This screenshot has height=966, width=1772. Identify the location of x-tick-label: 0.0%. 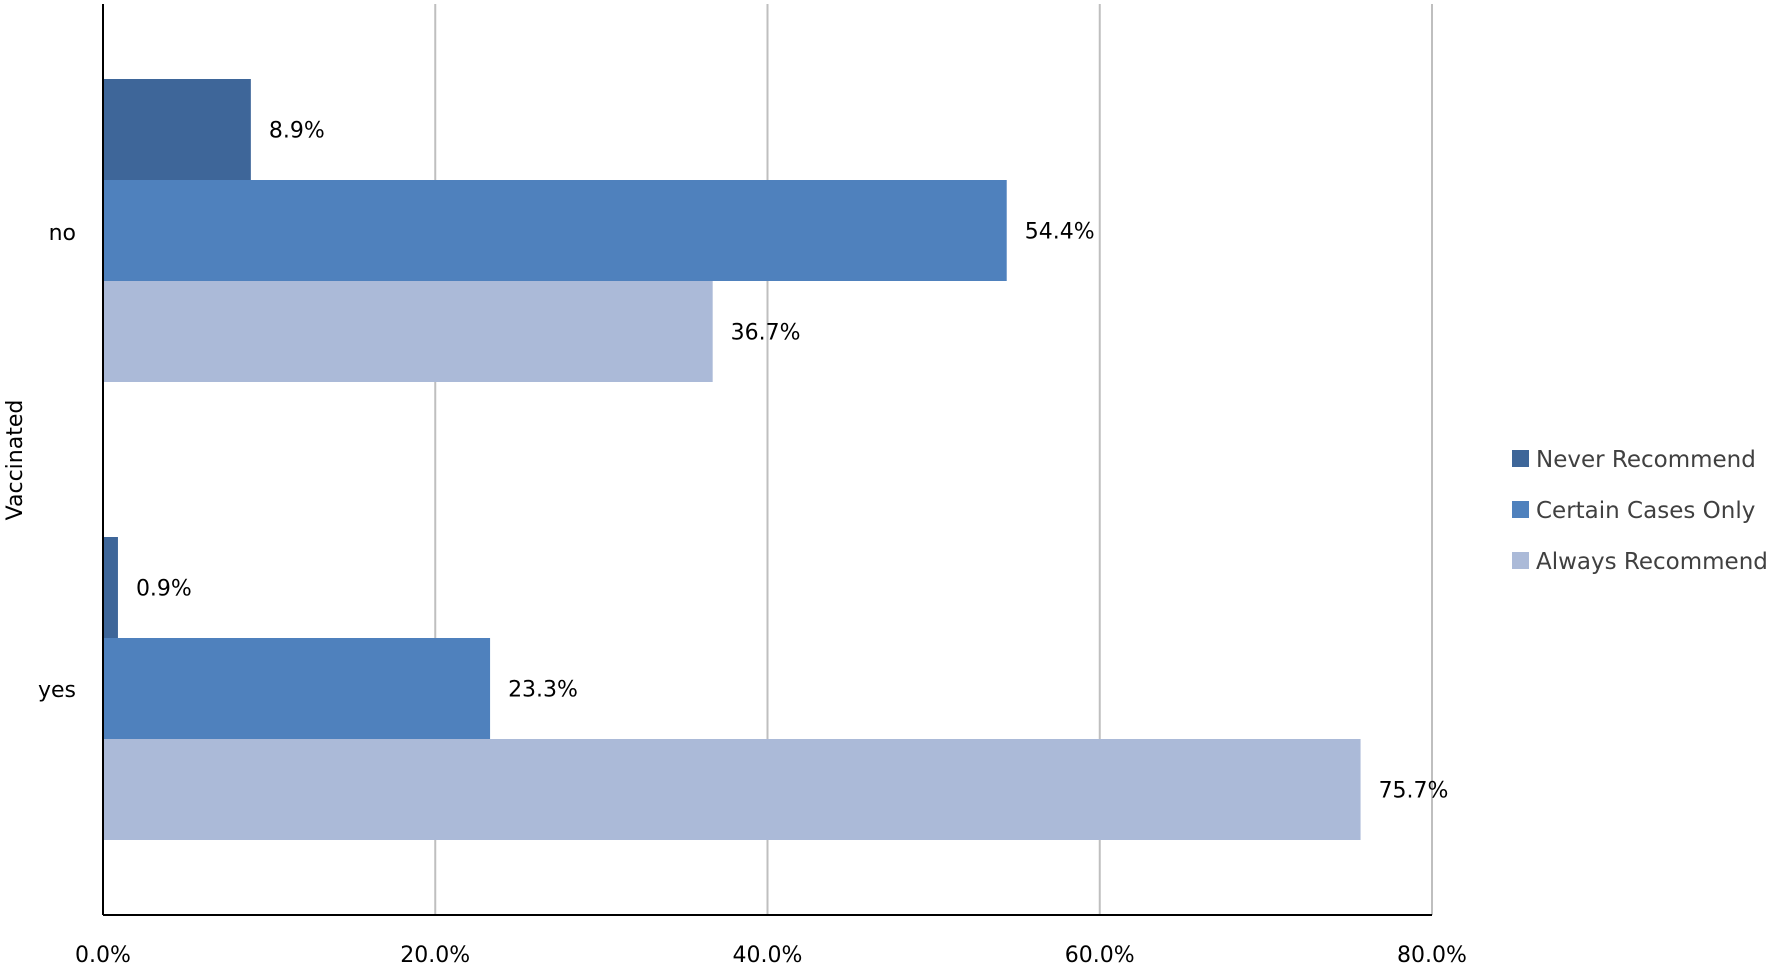
(103, 954).